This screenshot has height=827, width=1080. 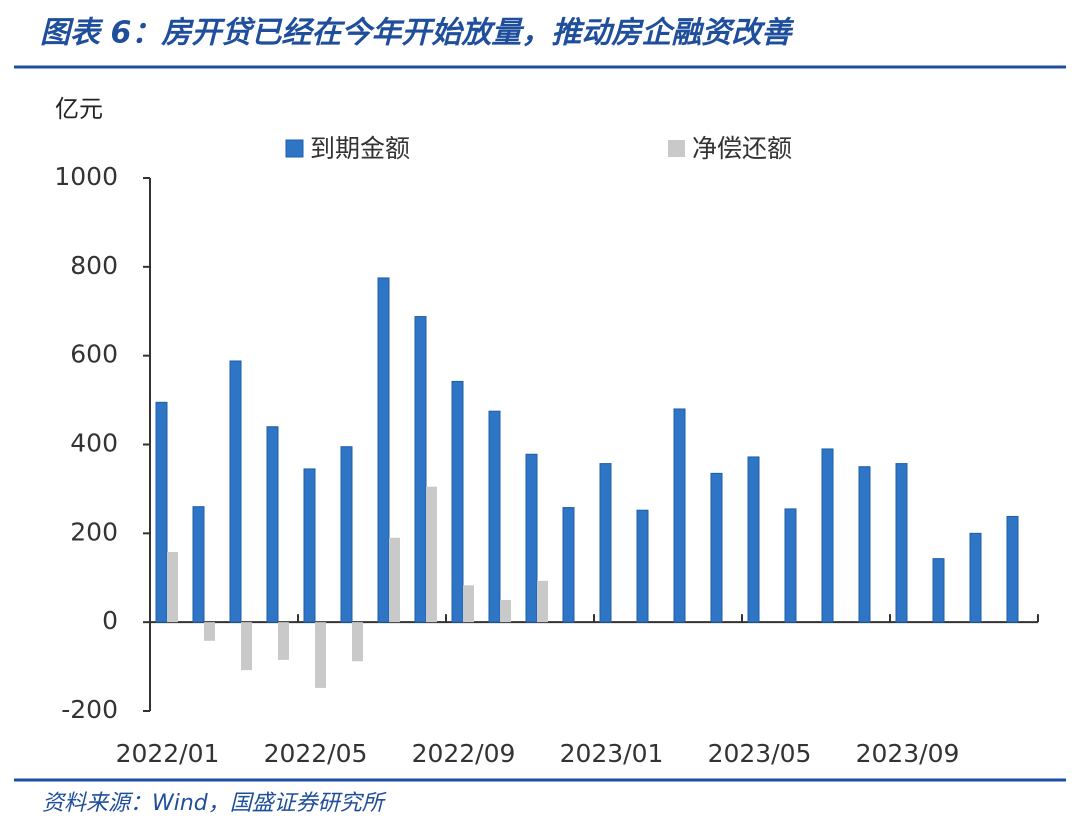 What do you see at coordinates (760, 753) in the screenshot?
I see `x-tick-label: 2023/05` at bounding box center [760, 753].